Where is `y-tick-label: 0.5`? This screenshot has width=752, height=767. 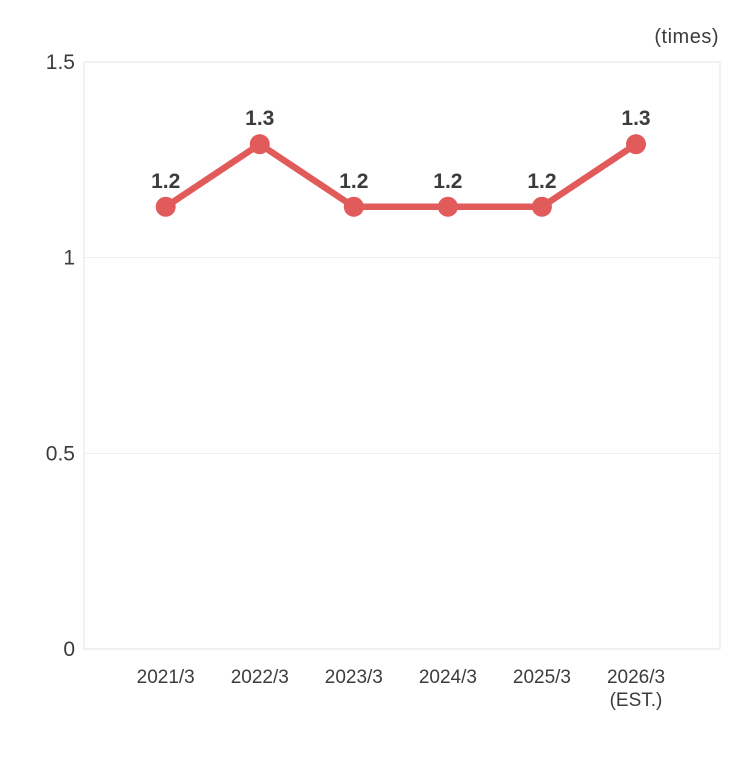
y-tick-label: 0.5 is located at coordinates (60, 453).